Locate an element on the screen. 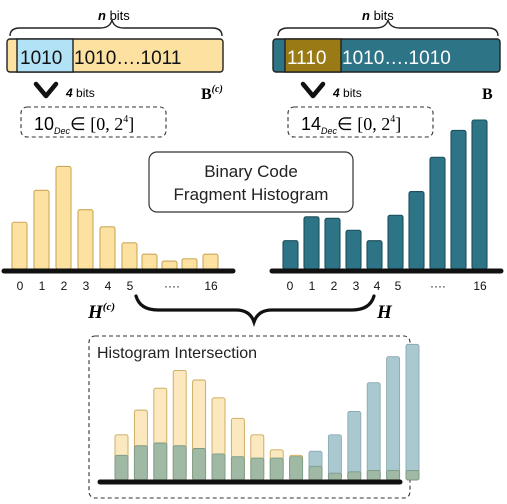  left-brace-n: n is located at coordinates (102, 15).